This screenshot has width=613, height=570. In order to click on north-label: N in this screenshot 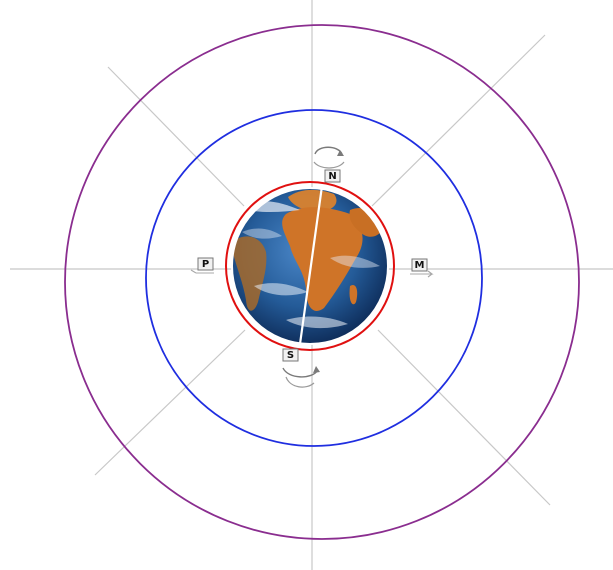, I will do `click(332, 176)`.